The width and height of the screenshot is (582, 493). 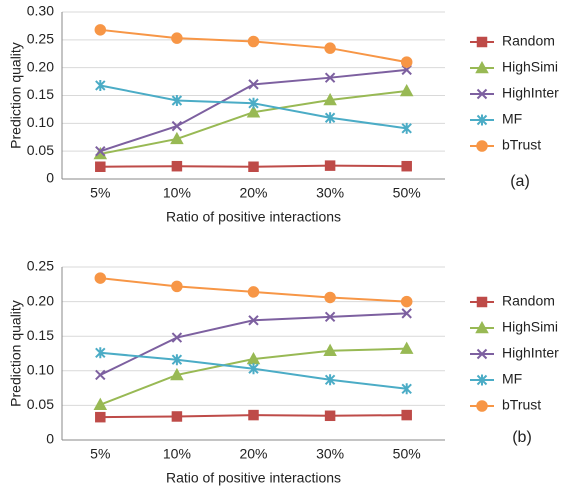 I want to click on y-tick-label: 0.30, so click(x=40, y=11).